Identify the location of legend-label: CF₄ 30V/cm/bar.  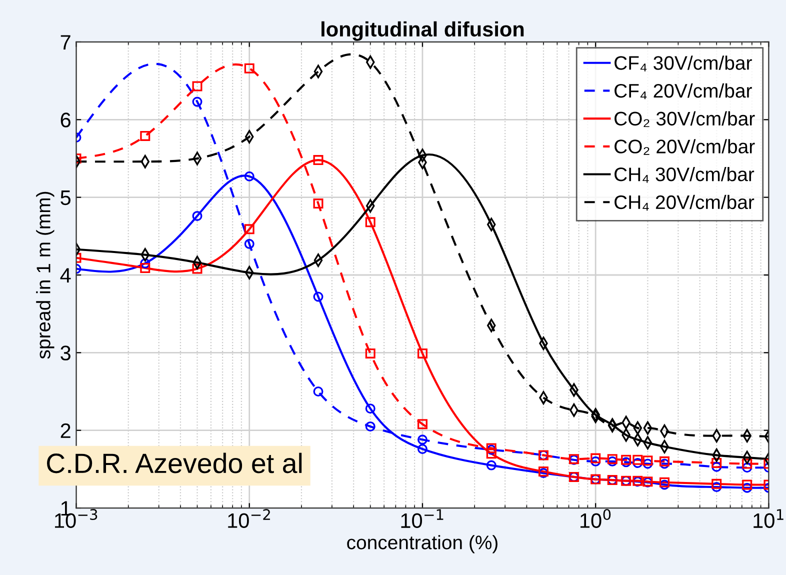
(683, 64).